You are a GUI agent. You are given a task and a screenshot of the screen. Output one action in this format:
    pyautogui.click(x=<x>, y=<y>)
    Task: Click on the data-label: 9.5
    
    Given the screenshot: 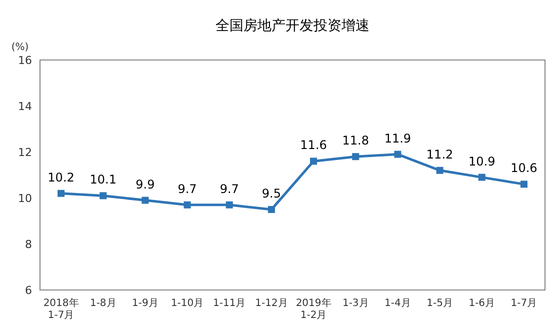 What is the action you would take?
    pyautogui.click(x=272, y=193)
    